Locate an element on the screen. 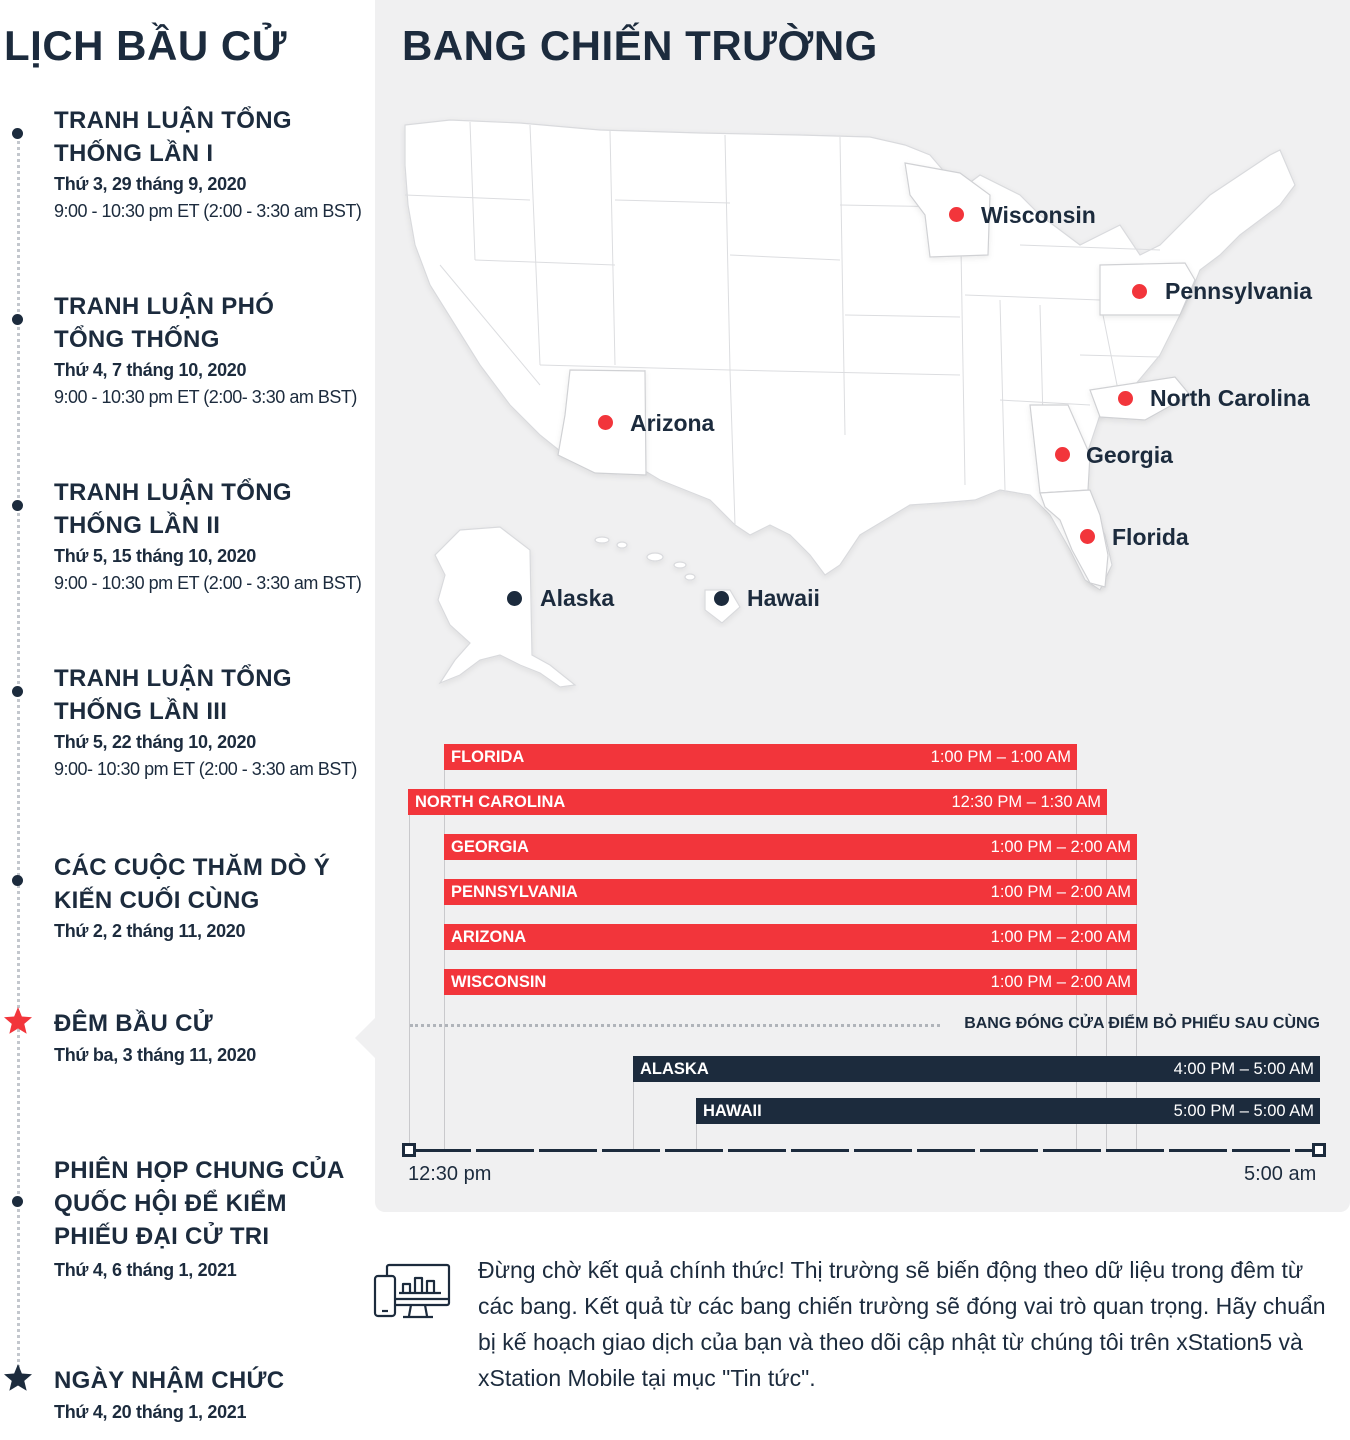  event-date: Thứ 4, 7 tháng 10, 2020 is located at coordinates (150, 370).